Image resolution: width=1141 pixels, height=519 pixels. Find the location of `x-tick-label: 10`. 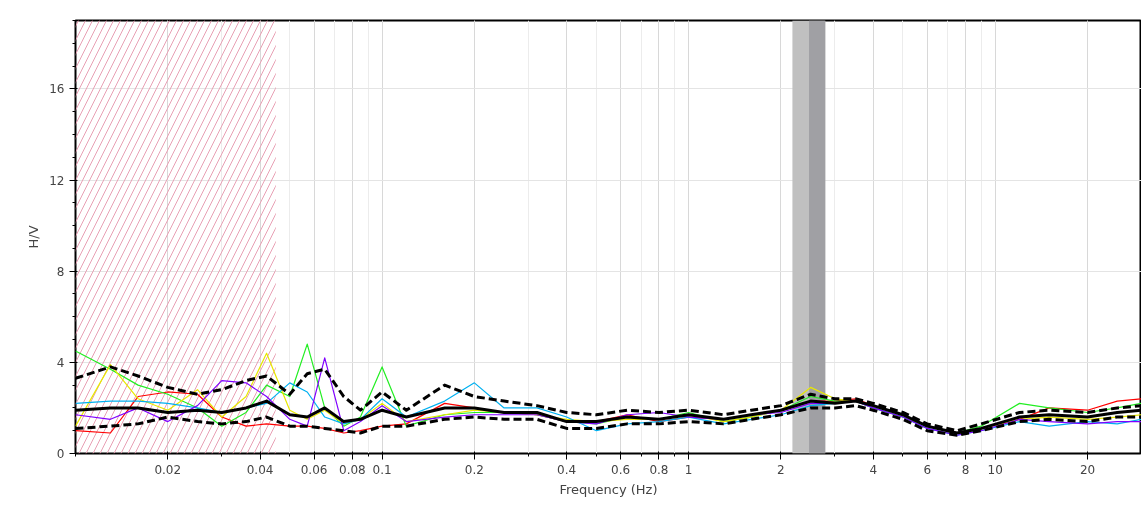

x-tick-label: 10 is located at coordinates (995, 469).